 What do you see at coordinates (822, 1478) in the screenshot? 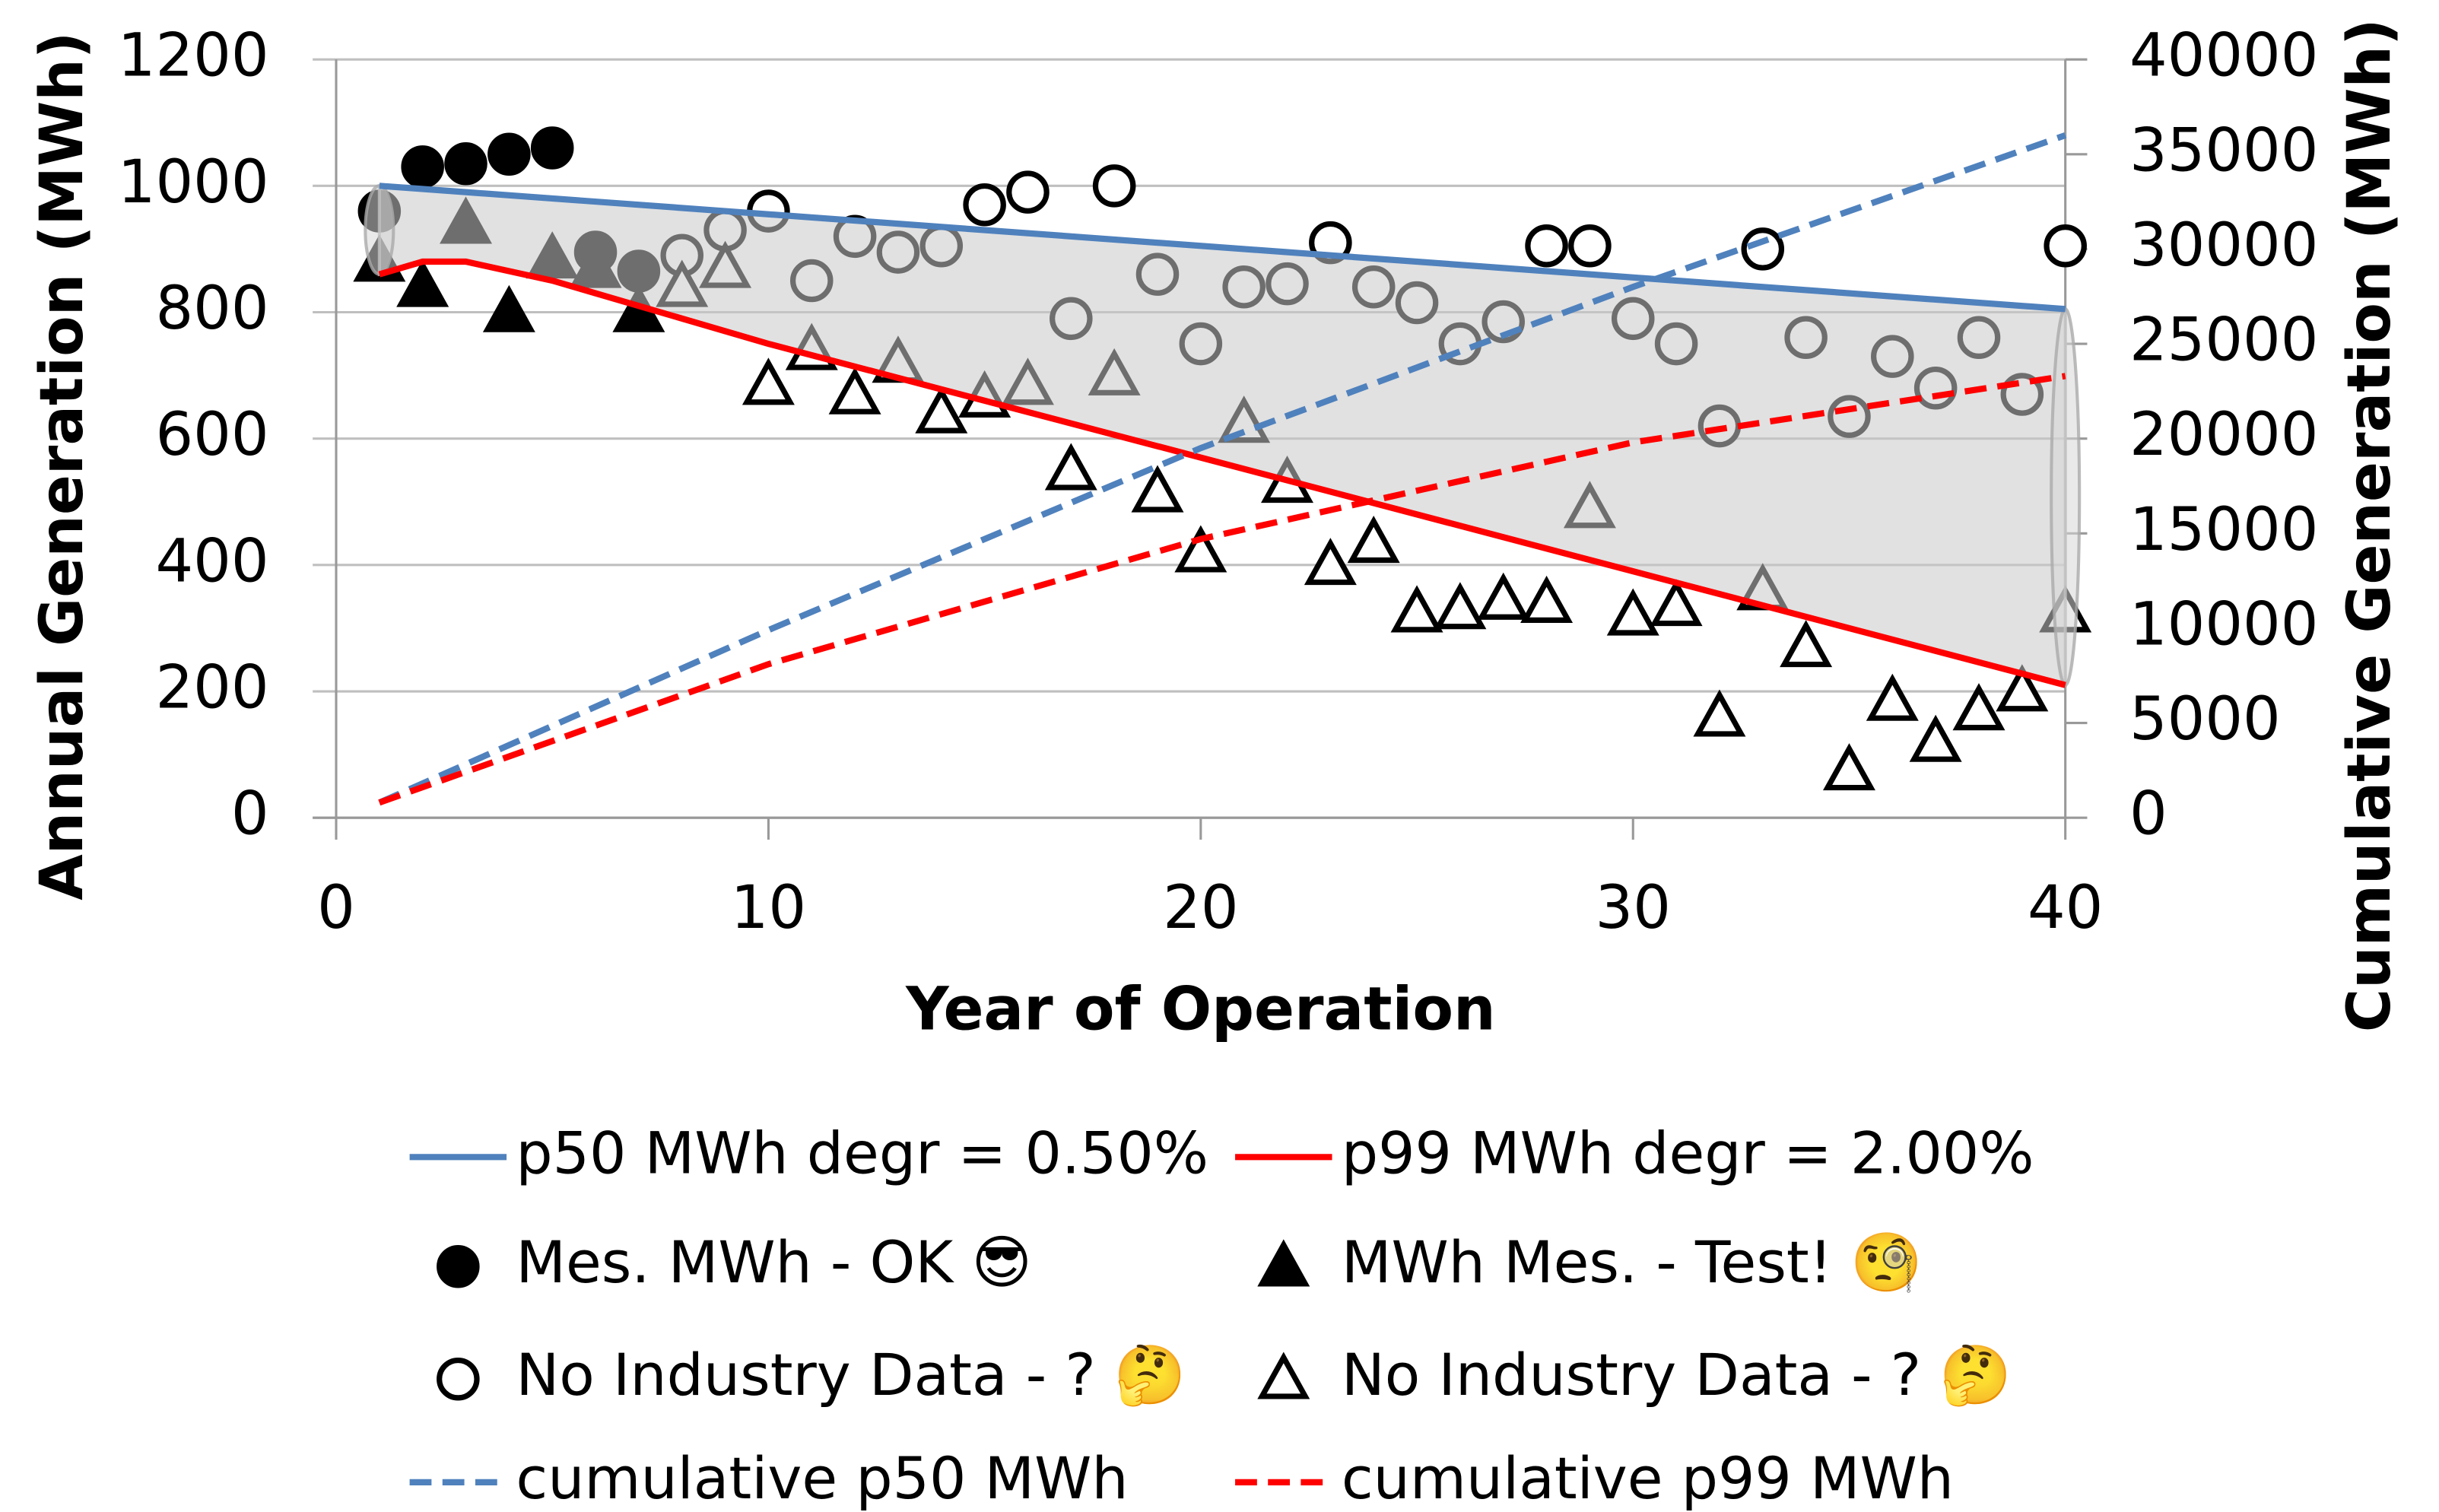
I see `legend-label: cumulative p50 MWh` at bounding box center [822, 1478].